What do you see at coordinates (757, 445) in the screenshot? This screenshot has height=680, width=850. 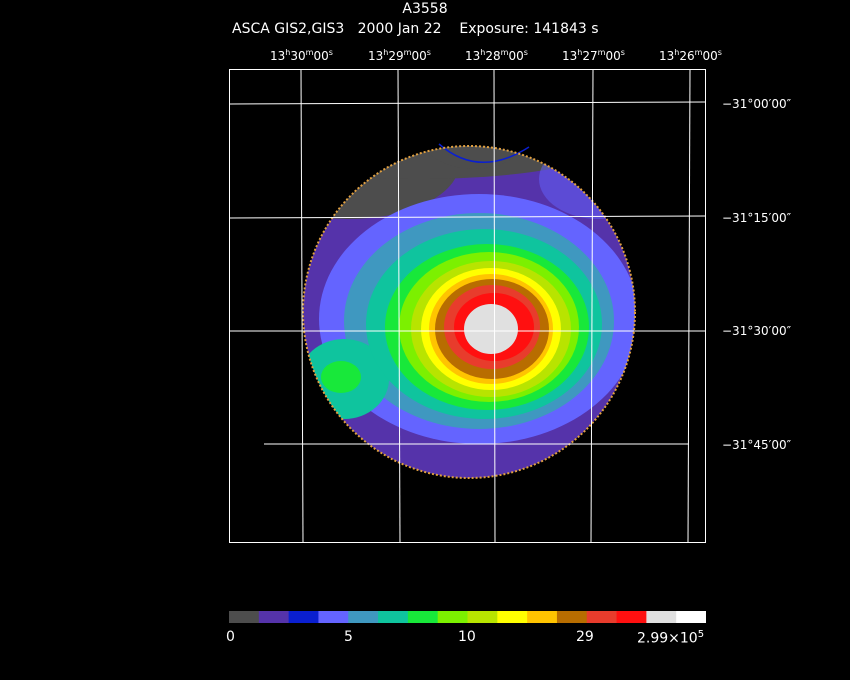 I see `dec-label: −31°45′00″` at bounding box center [757, 445].